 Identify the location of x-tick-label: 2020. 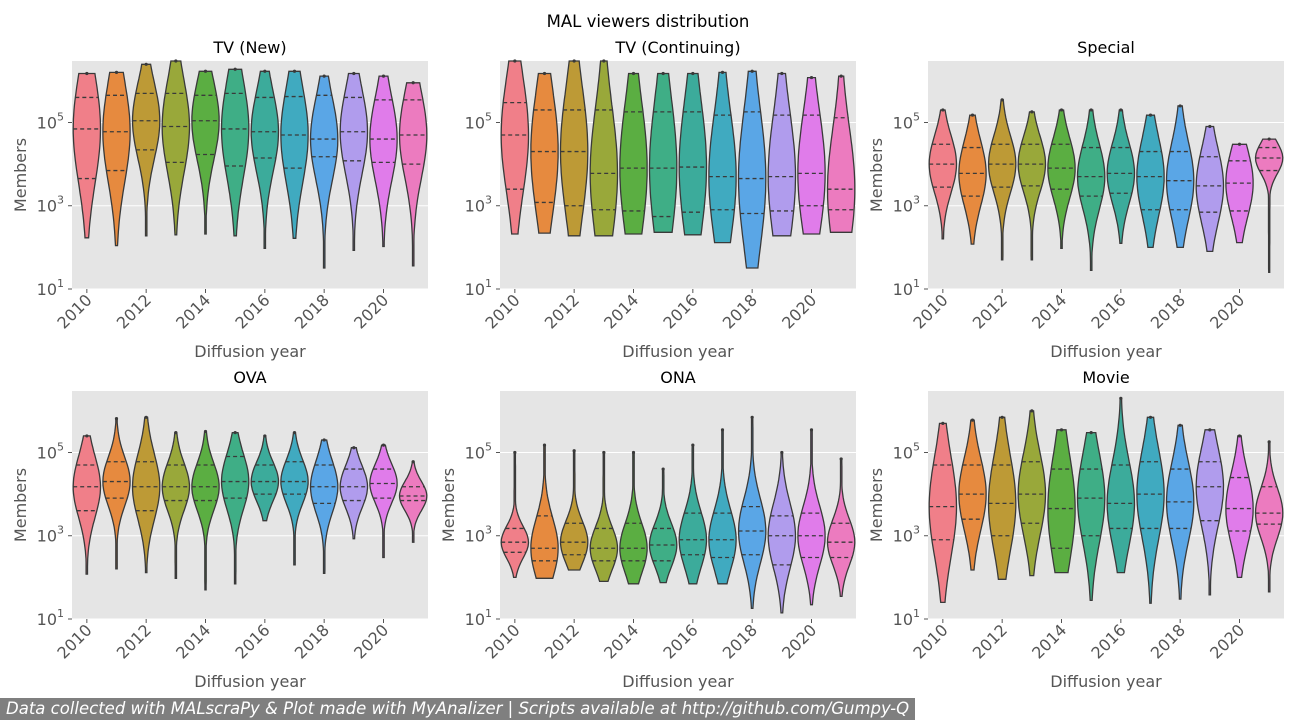
(1227, 641).